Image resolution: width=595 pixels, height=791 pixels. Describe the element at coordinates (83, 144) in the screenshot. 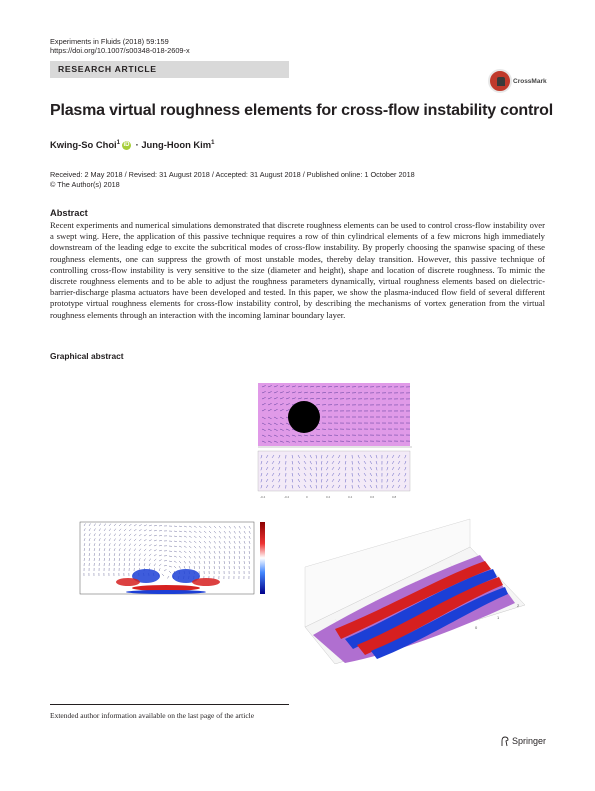

I see `author-name: Kwing-So Choi` at that location.